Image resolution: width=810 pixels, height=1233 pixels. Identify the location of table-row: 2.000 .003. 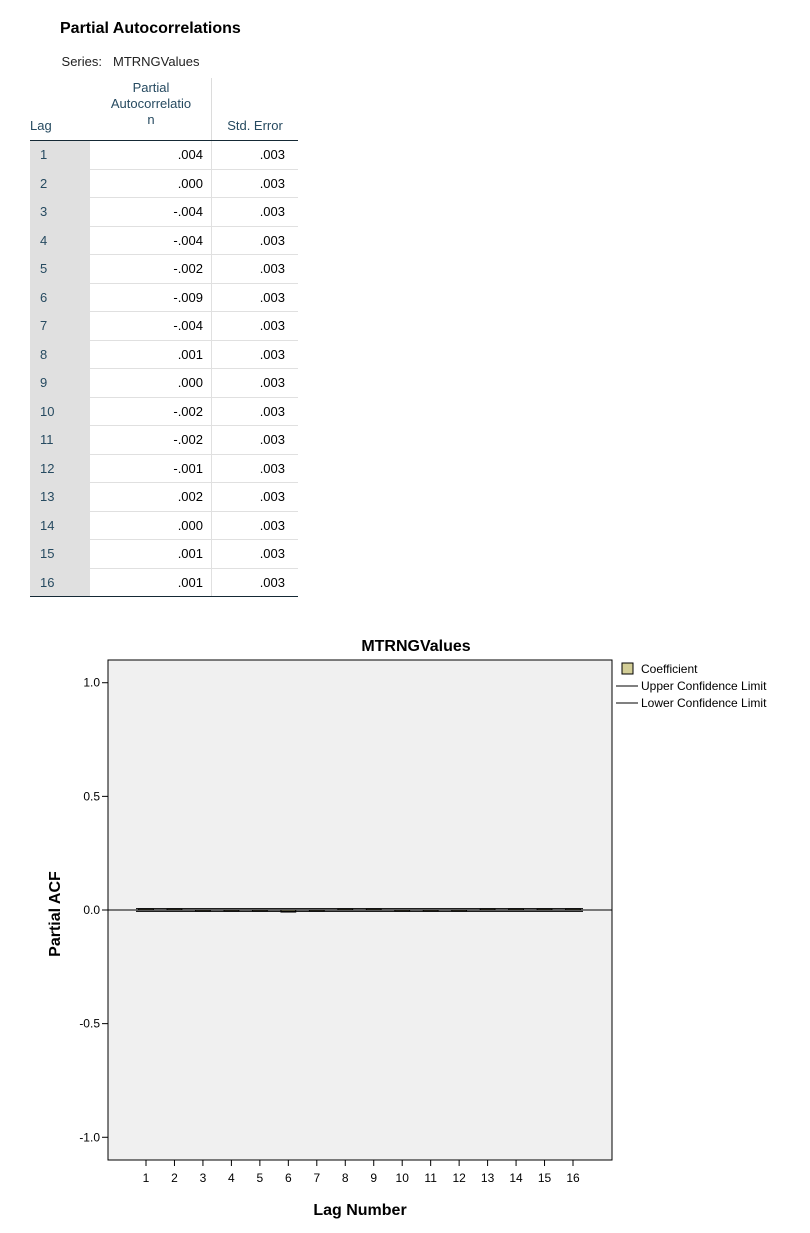
(164, 183).